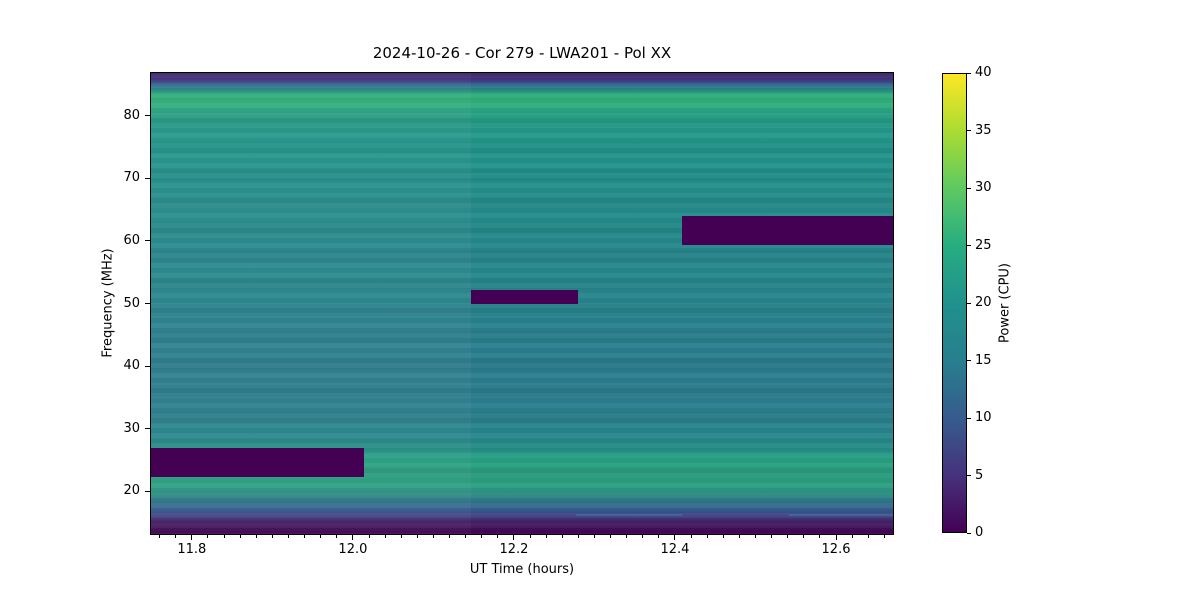 The width and height of the screenshot is (1200, 600). What do you see at coordinates (131, 428) in the screenshot?
I see `y-tick-label: 30` at bounding box center [131, 428].